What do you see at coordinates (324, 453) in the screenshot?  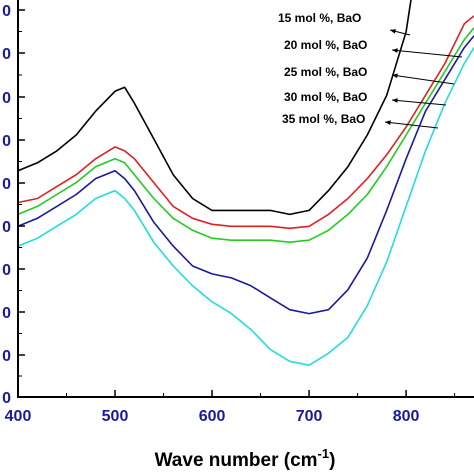 I see `x-axis-title-sup: -1` at bounding box center [324, 453].